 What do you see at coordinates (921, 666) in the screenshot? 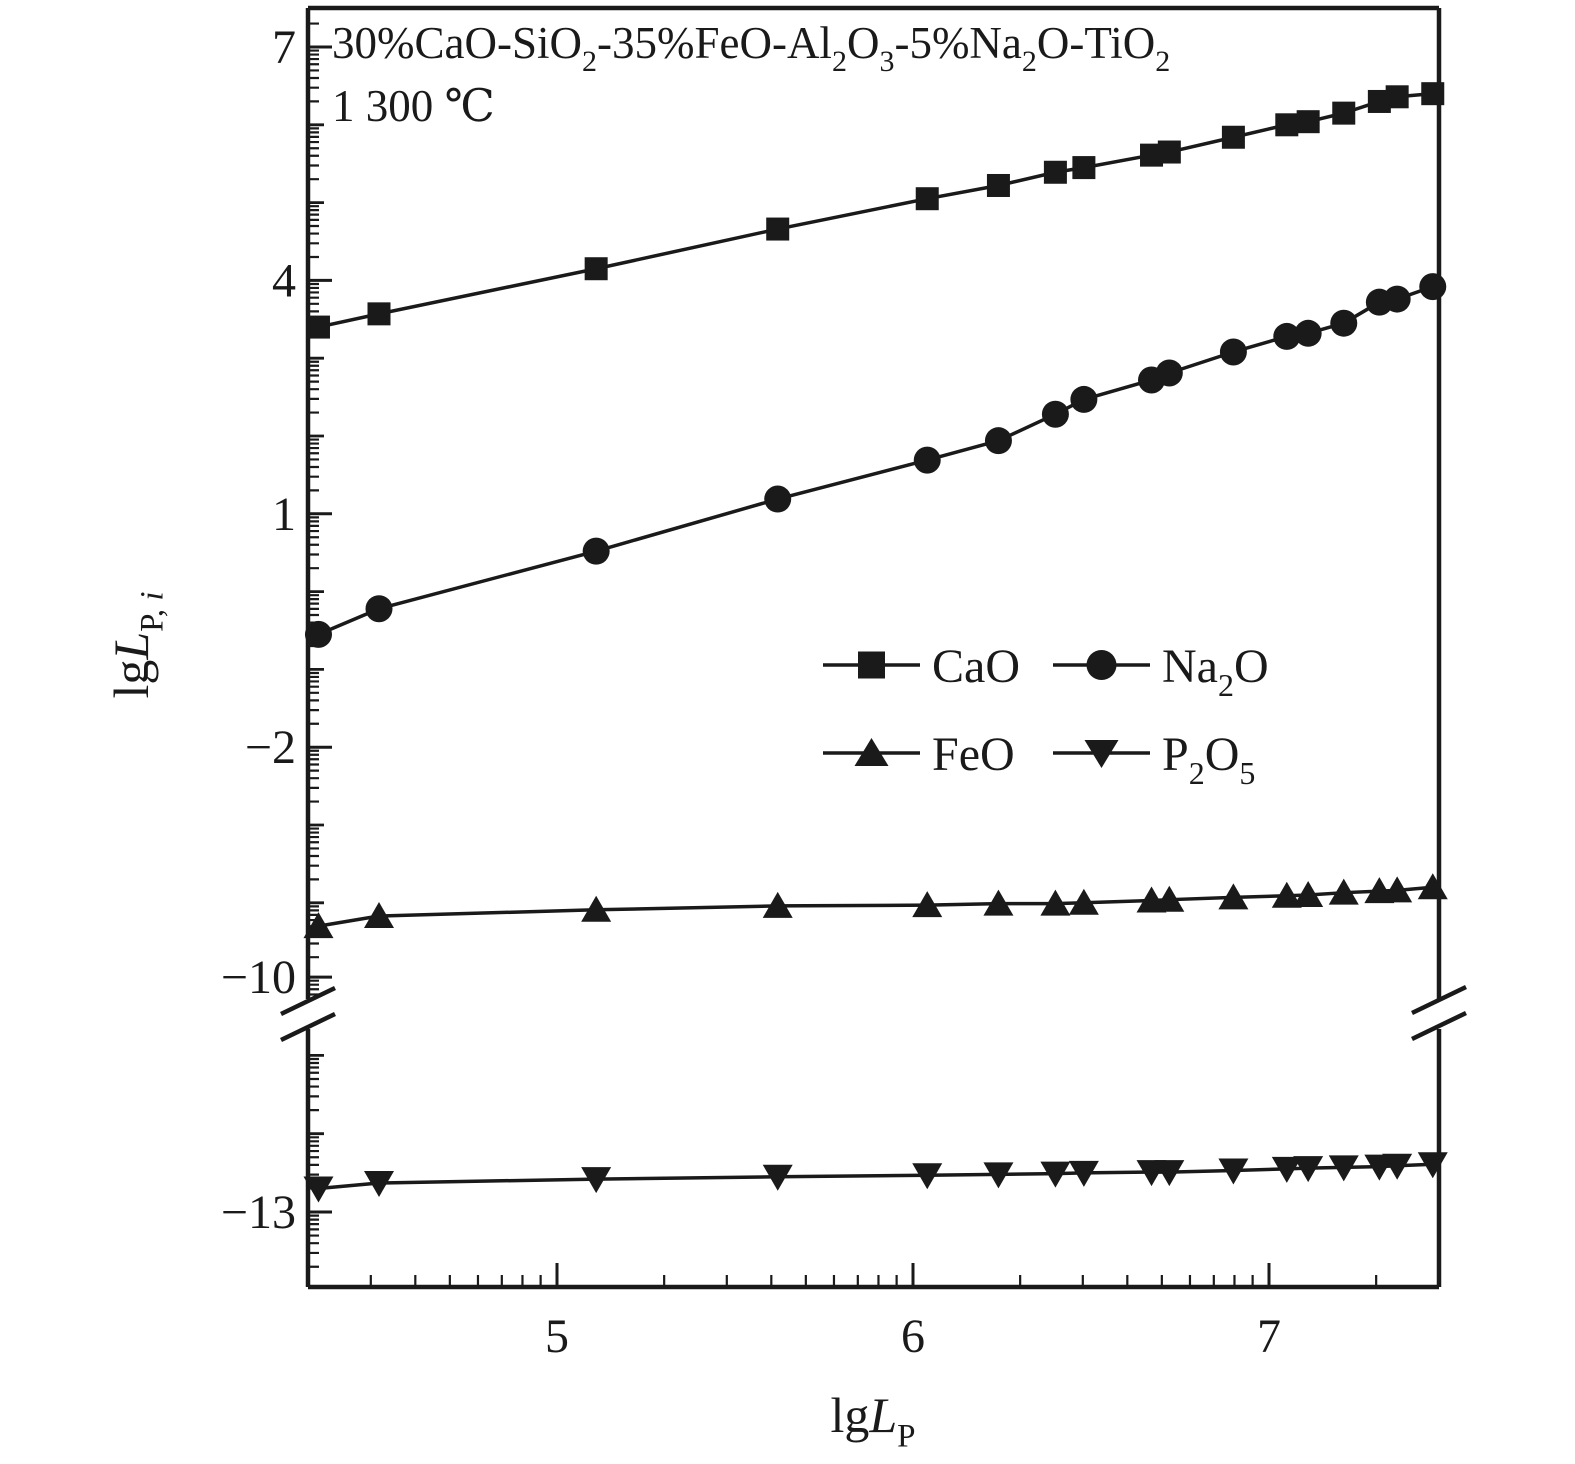
I see `legend-item-CaO: CaO` at bounding box center [921, 666].